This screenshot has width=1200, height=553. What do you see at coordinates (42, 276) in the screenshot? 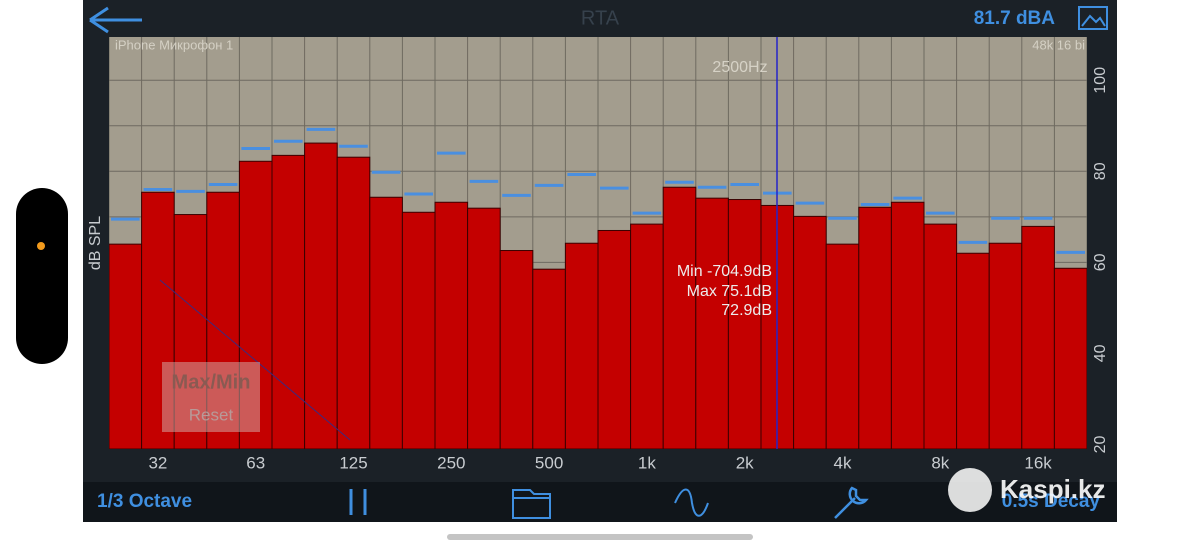
I see `camera-notch` at bounding box center [42, 276].